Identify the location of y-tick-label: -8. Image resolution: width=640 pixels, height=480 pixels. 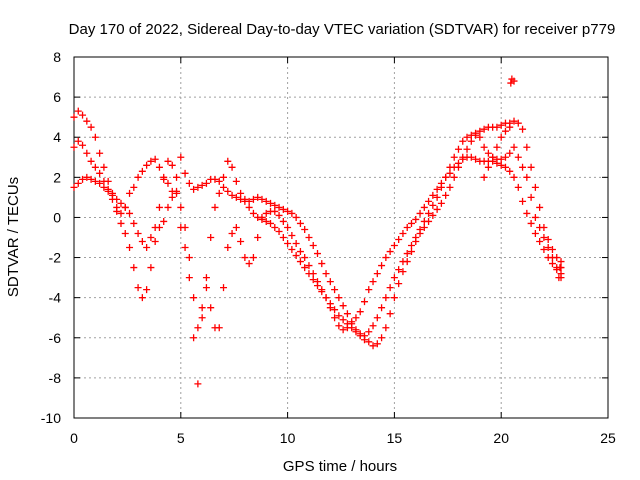
(55, 378).